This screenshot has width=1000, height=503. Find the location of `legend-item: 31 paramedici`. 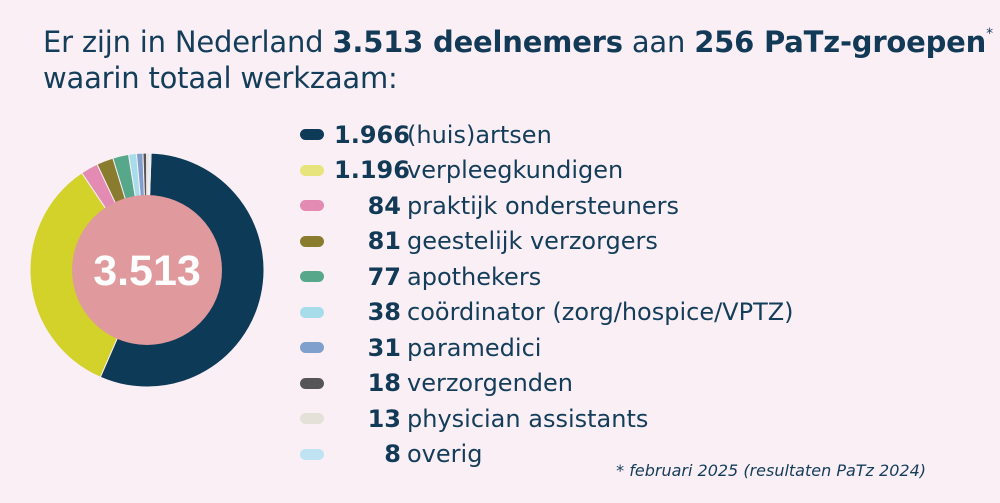

legend-item: 31 paramedici is located at coordinates (547, 348).